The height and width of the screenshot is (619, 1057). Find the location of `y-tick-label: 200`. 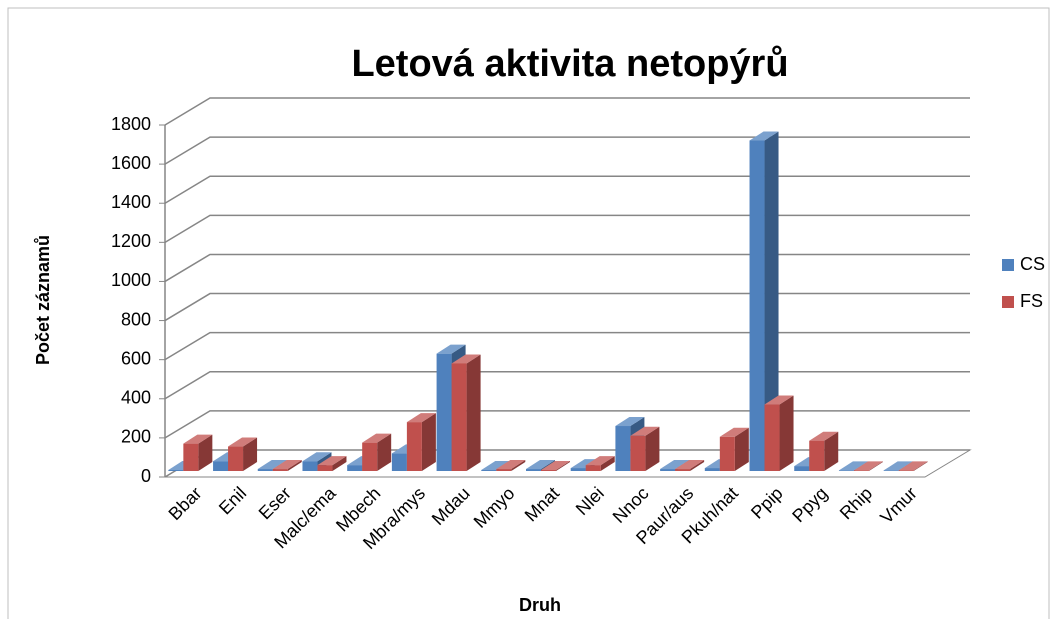

y-tick-label: 200 is located at coordinates (136, 437).